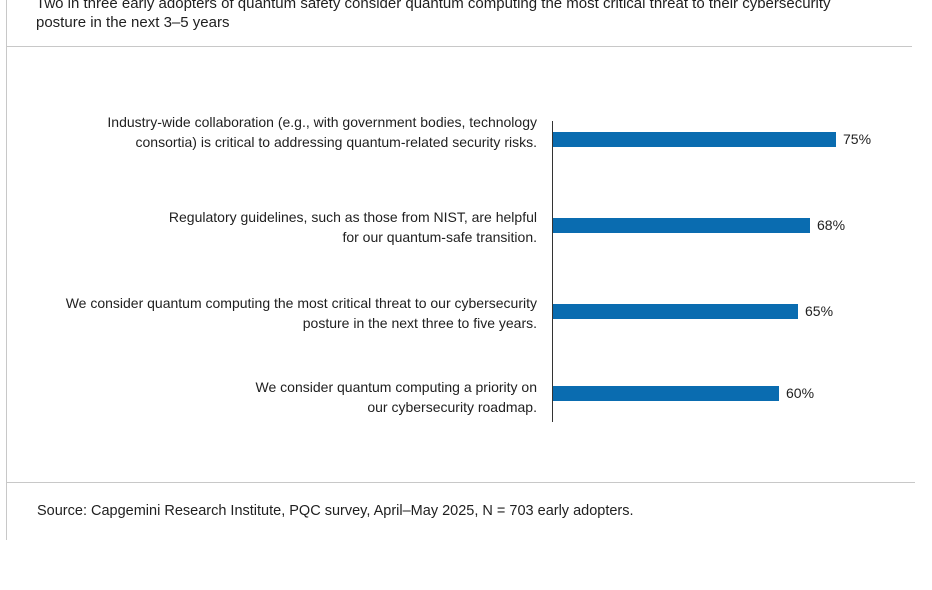  Describe the element at coordinates (552, 271) in the screenshot. I see `category-axis-line` at that location.